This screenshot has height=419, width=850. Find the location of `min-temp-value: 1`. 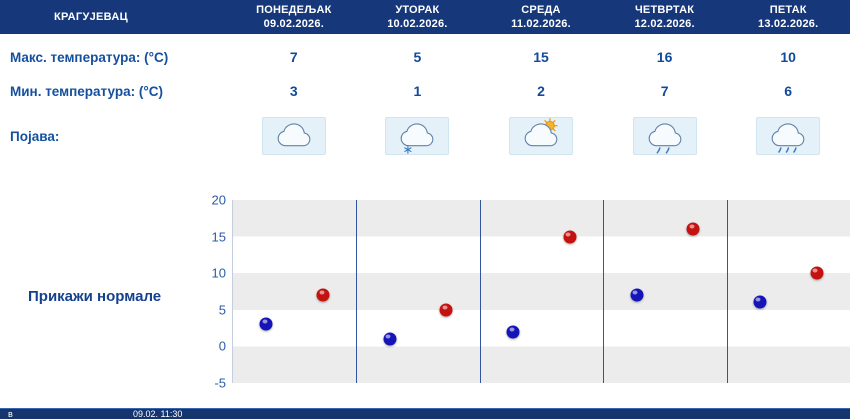

min-temp-value: 1 is located at coordinates (417, 91).